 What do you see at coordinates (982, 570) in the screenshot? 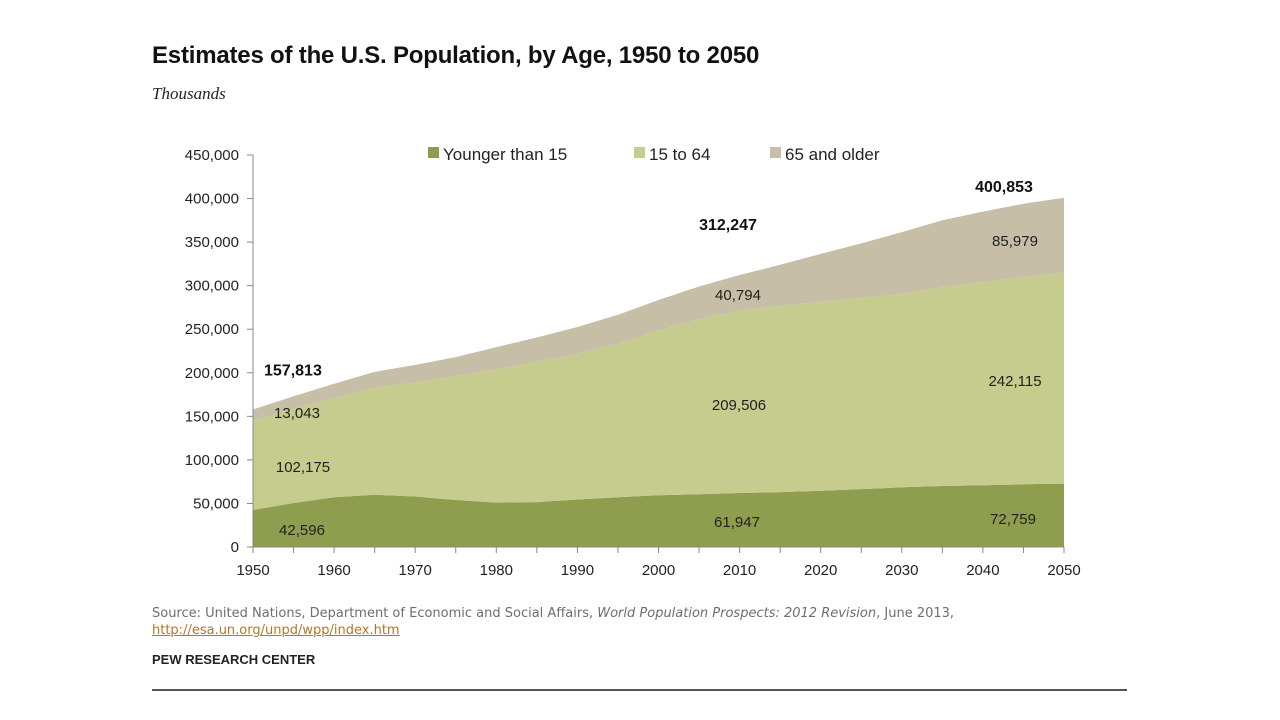
I see `x-tick-label: 2040` at bounding box center [982, 570].